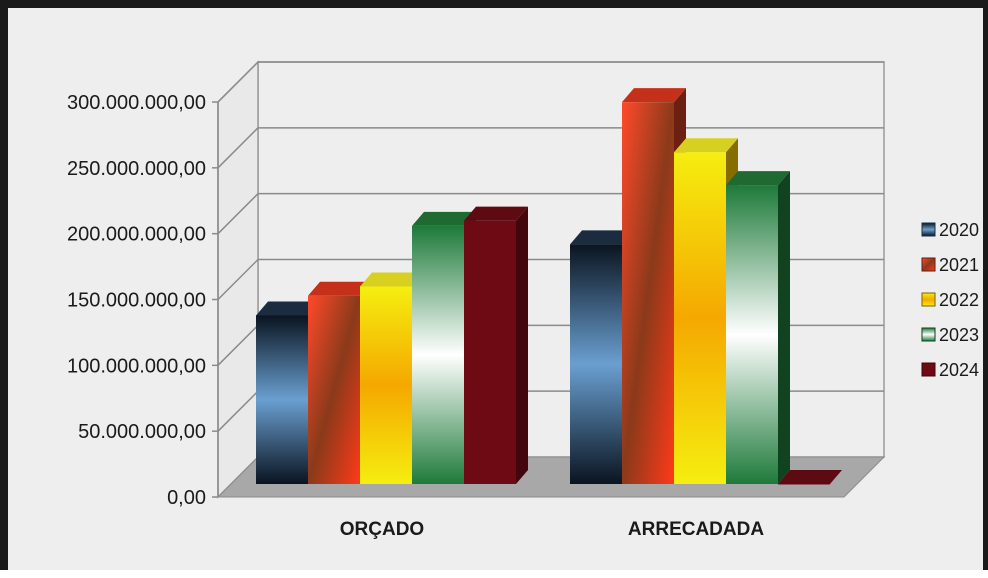  I want to click on y-tick-label: 0,00, so click(186, 498).